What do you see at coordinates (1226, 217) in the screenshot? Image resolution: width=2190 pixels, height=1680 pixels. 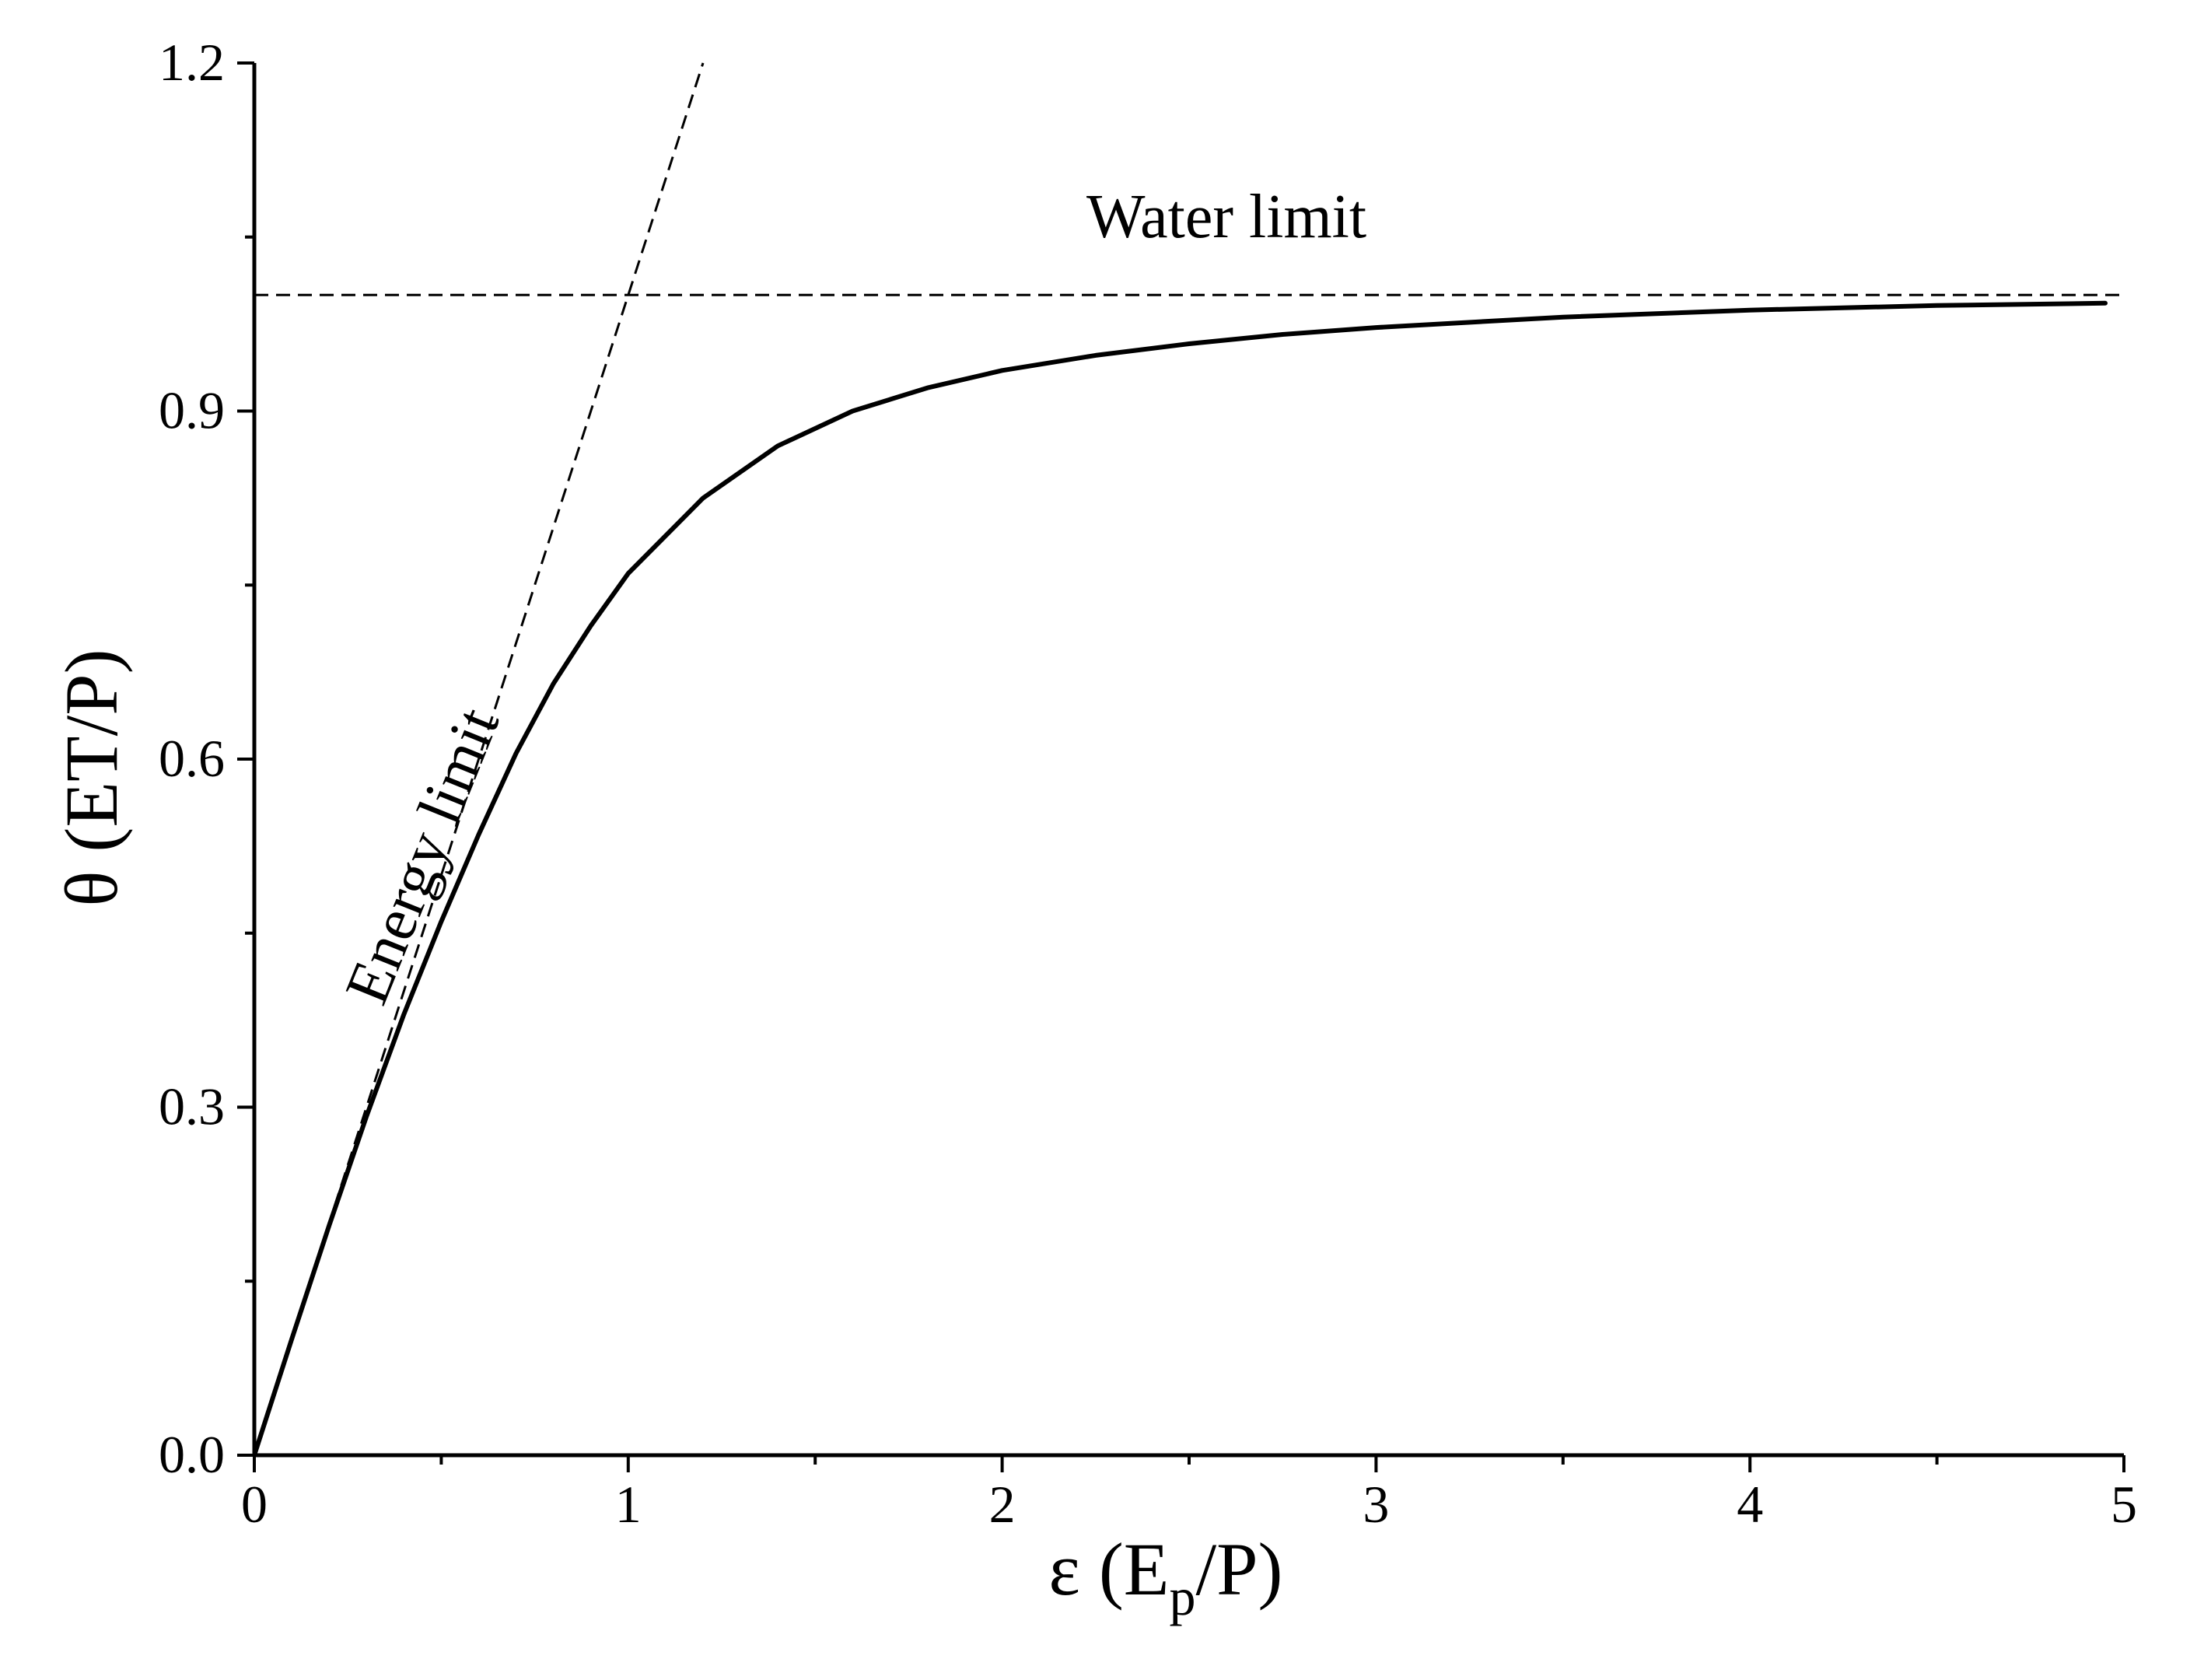 I see `water-limit-label: Water limit` at bounding box center [1226, 217].